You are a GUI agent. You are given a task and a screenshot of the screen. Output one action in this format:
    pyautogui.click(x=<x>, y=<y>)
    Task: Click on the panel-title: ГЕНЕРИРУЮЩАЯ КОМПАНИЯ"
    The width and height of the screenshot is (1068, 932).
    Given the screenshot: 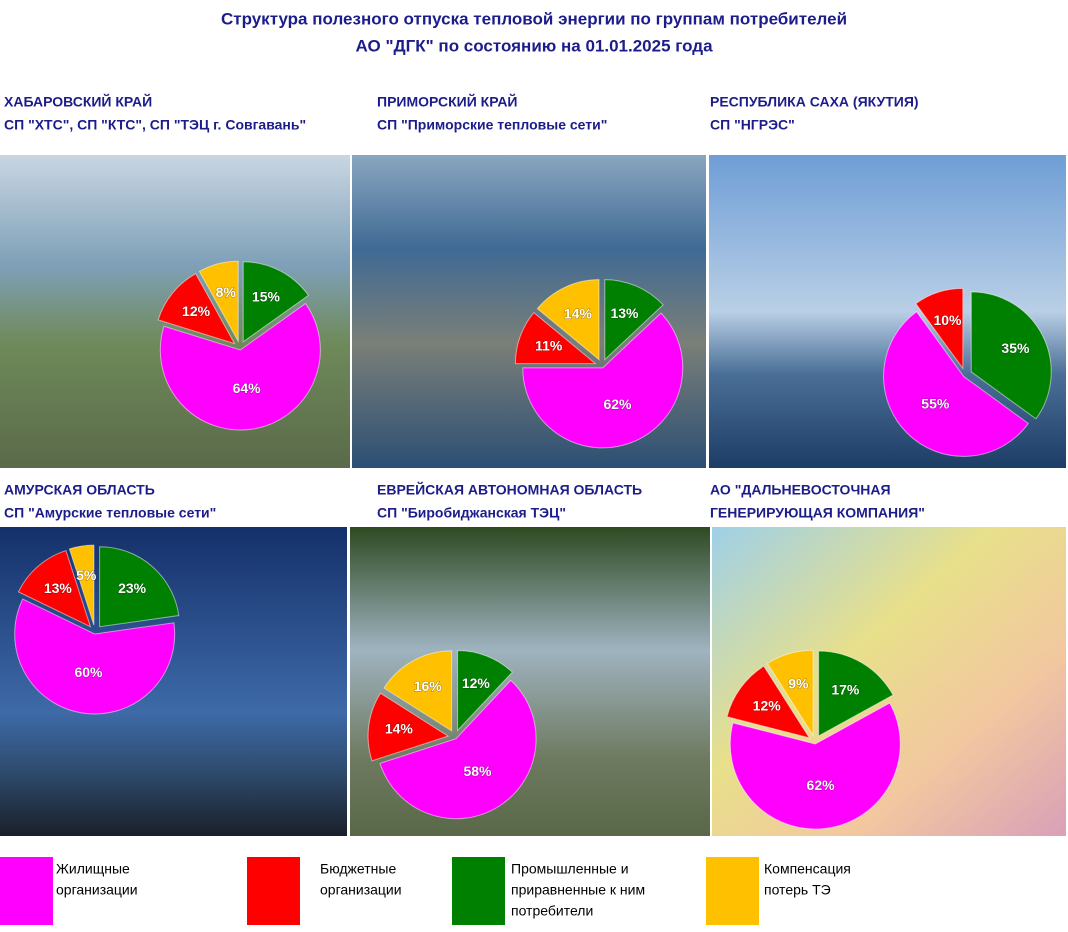 What is the action you would take?
    pyautogui.click(x=817, y=513)
    